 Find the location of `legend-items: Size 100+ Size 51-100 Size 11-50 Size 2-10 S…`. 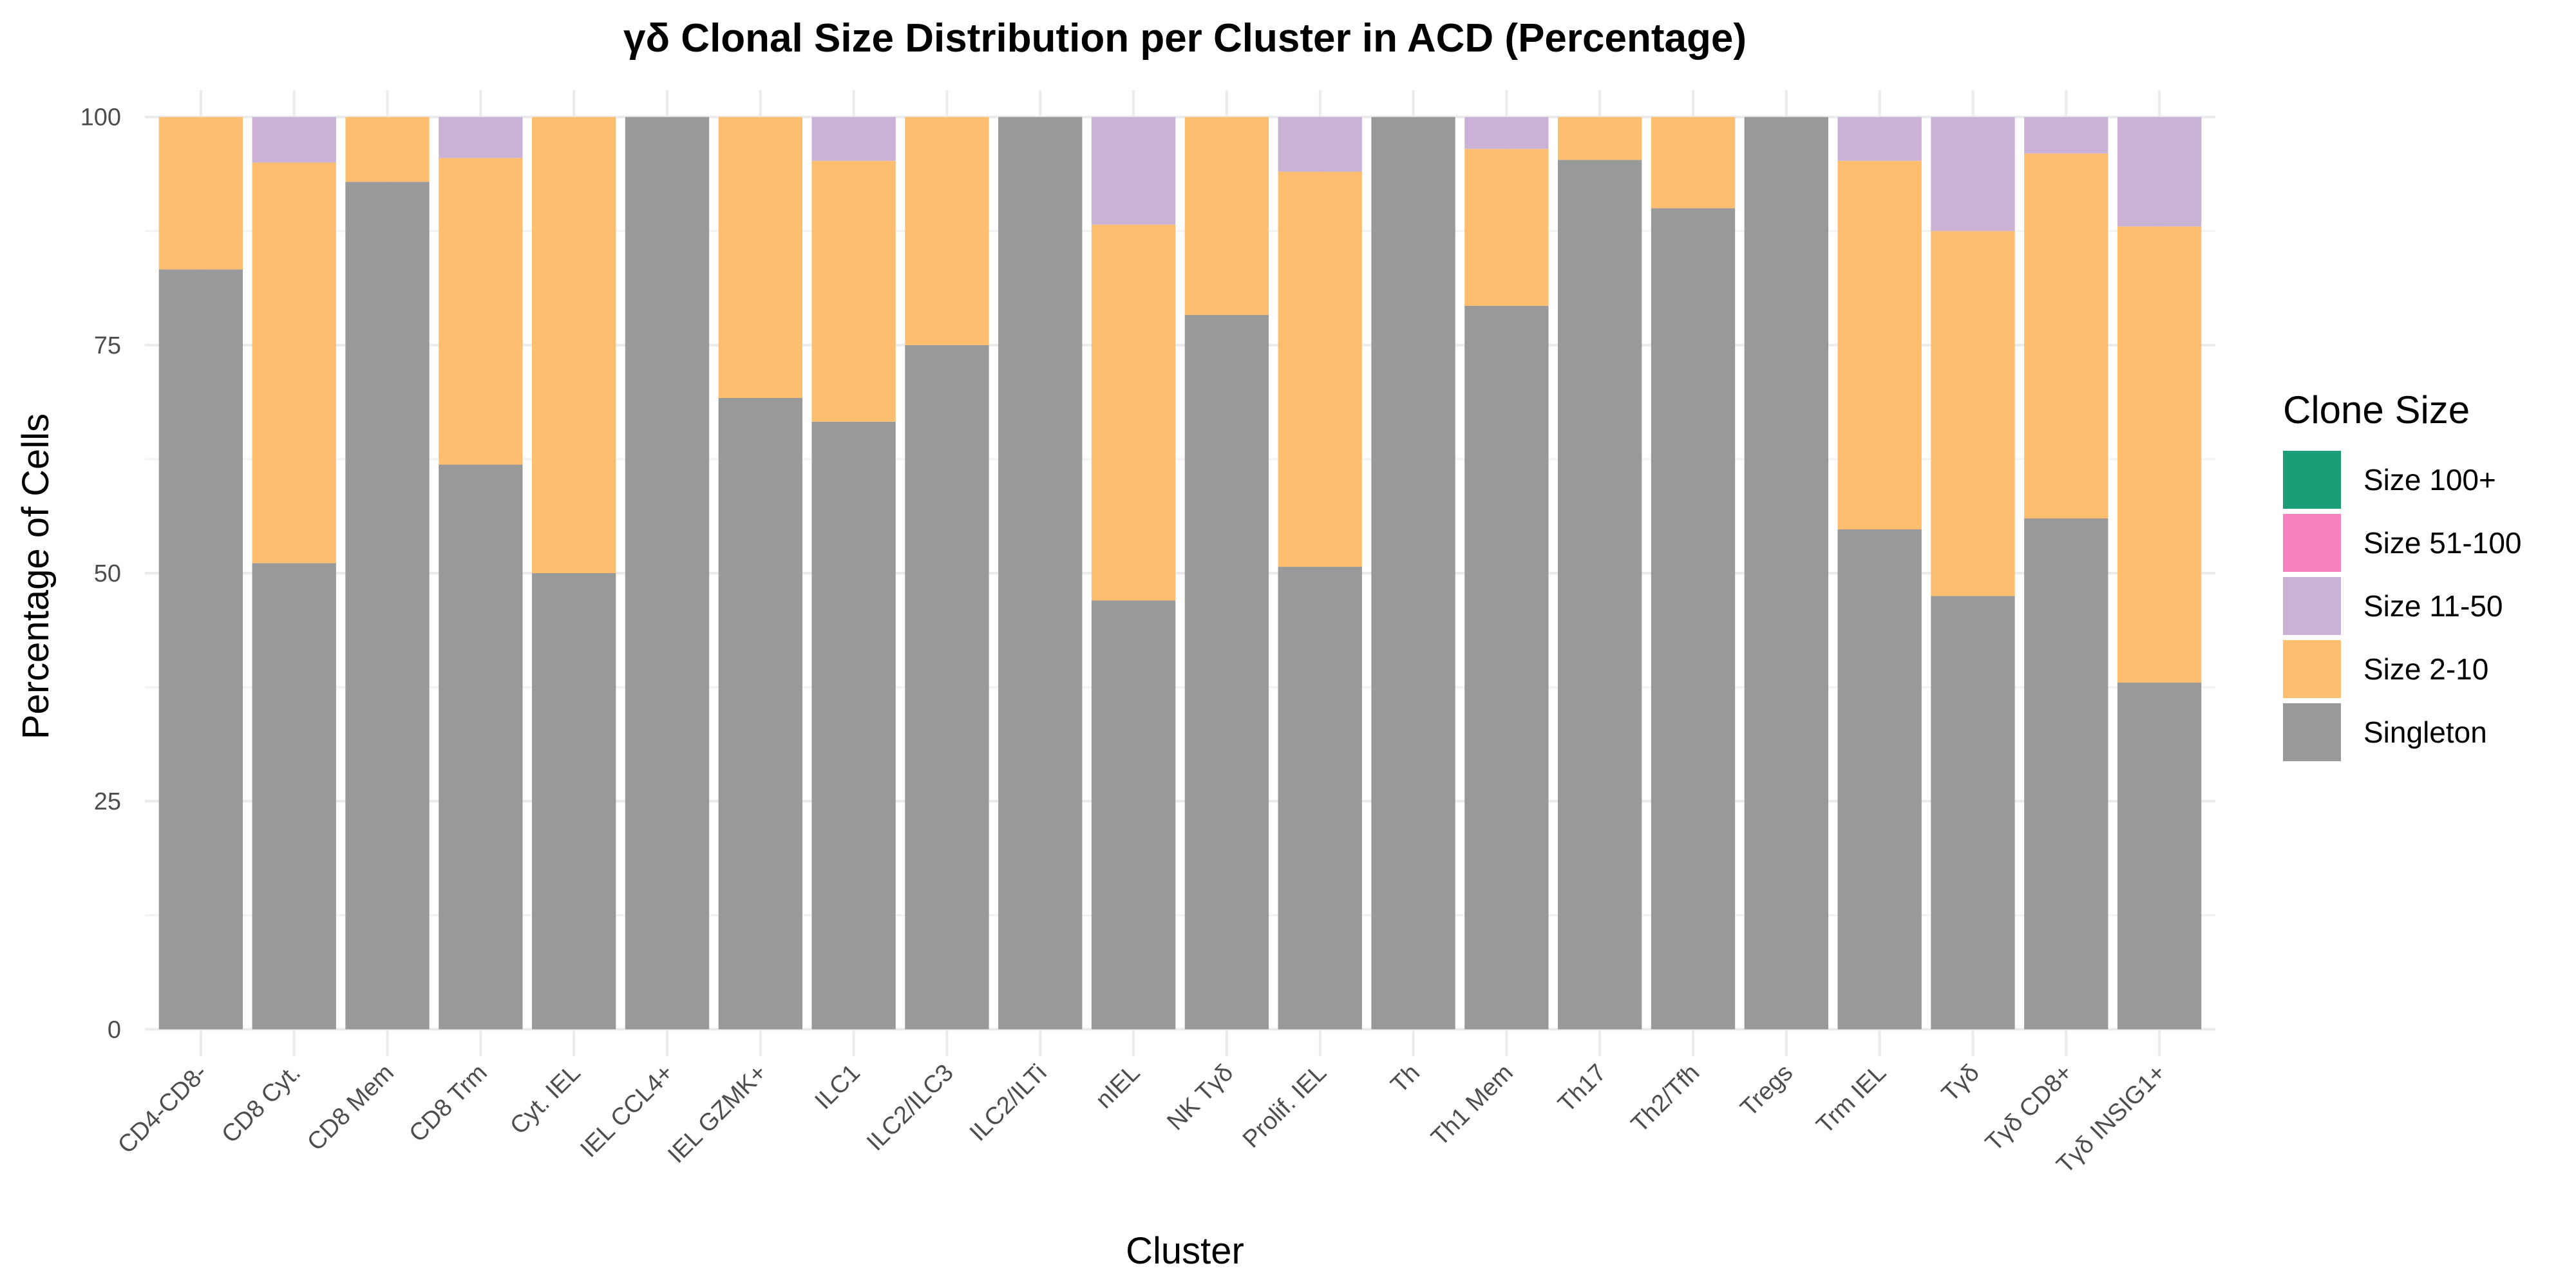

legend-items: Size 100+ Size 51-100 Size 11-50 Size 2-10 S… is located at coordinates (2402, 606).